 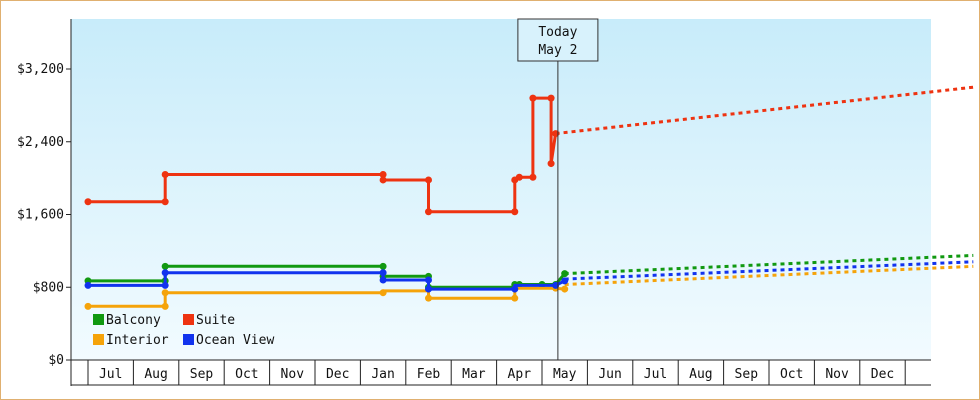 What do you see at coordinates (137, 340) in the screenshot?
I see `legend-label: Interior` at bounding box center [137, 340].